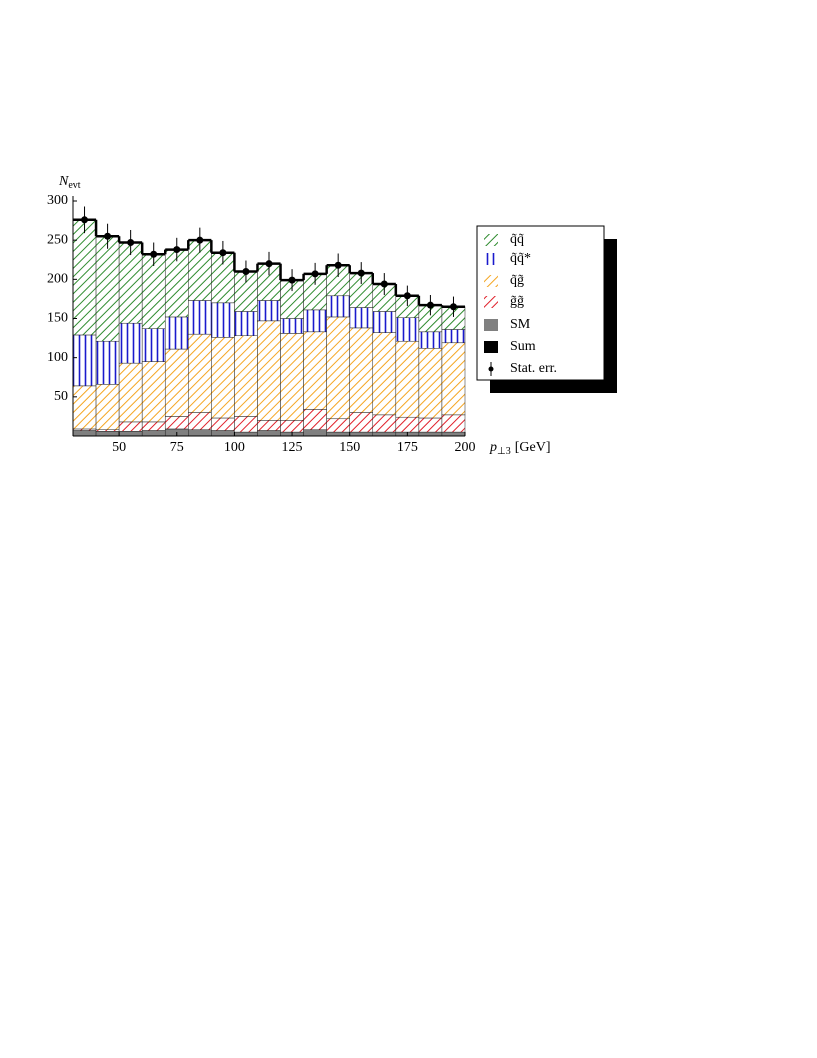 The image size is (817, 1058). I want to click on y-tick-label: 300, so click(57, 200).